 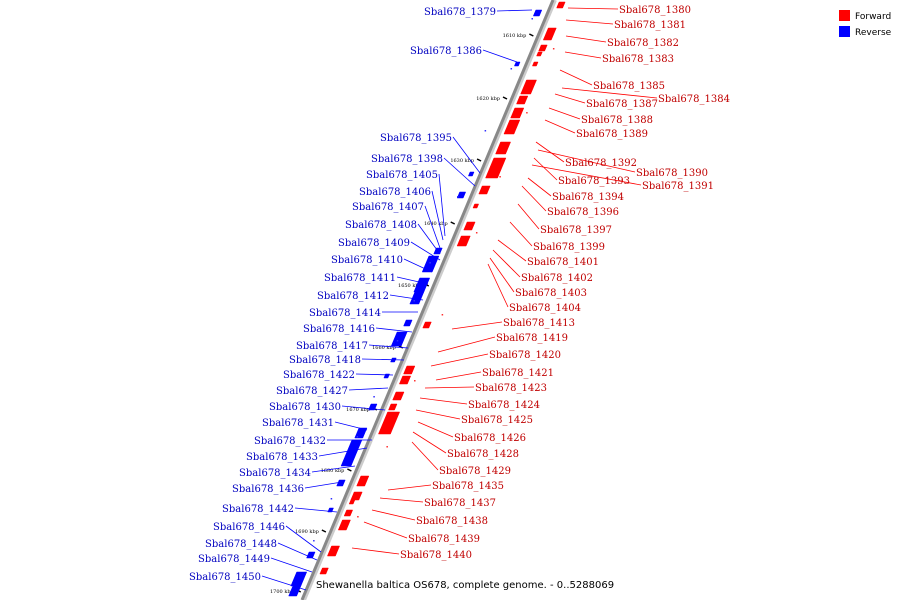 I want to click on reverse-gene-label: Sbal678_1427, so click(x=312, y=391).